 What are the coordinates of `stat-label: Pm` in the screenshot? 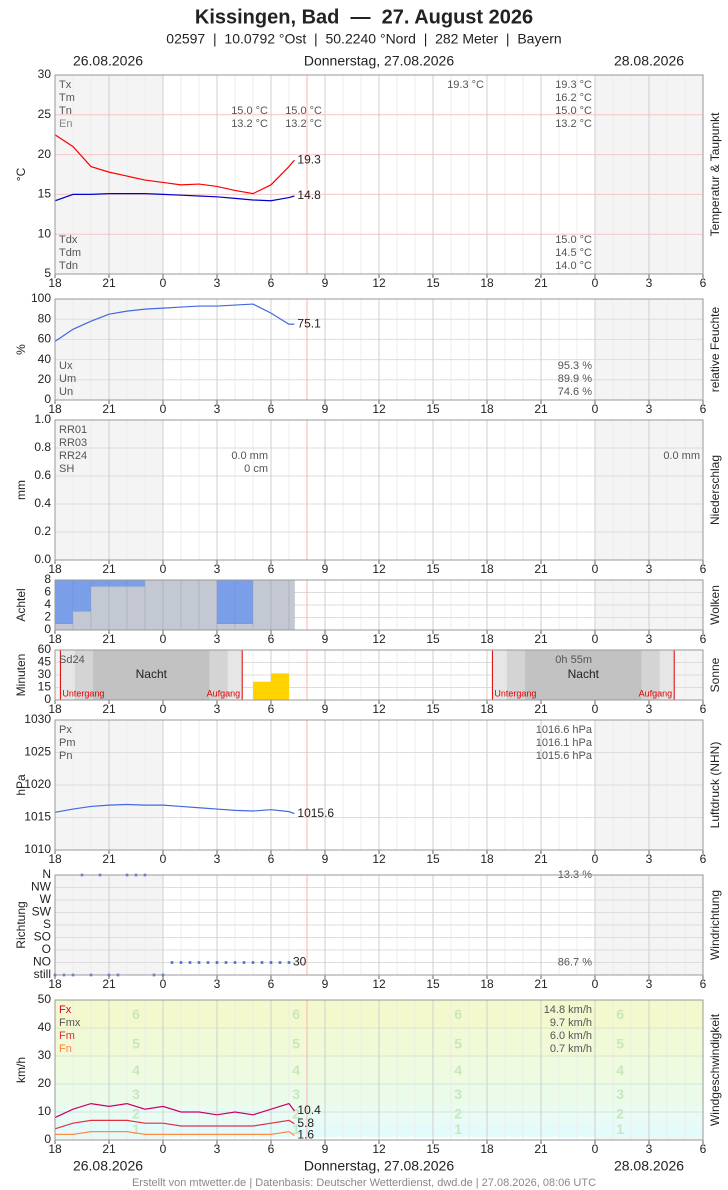 It's located at (67, 743).